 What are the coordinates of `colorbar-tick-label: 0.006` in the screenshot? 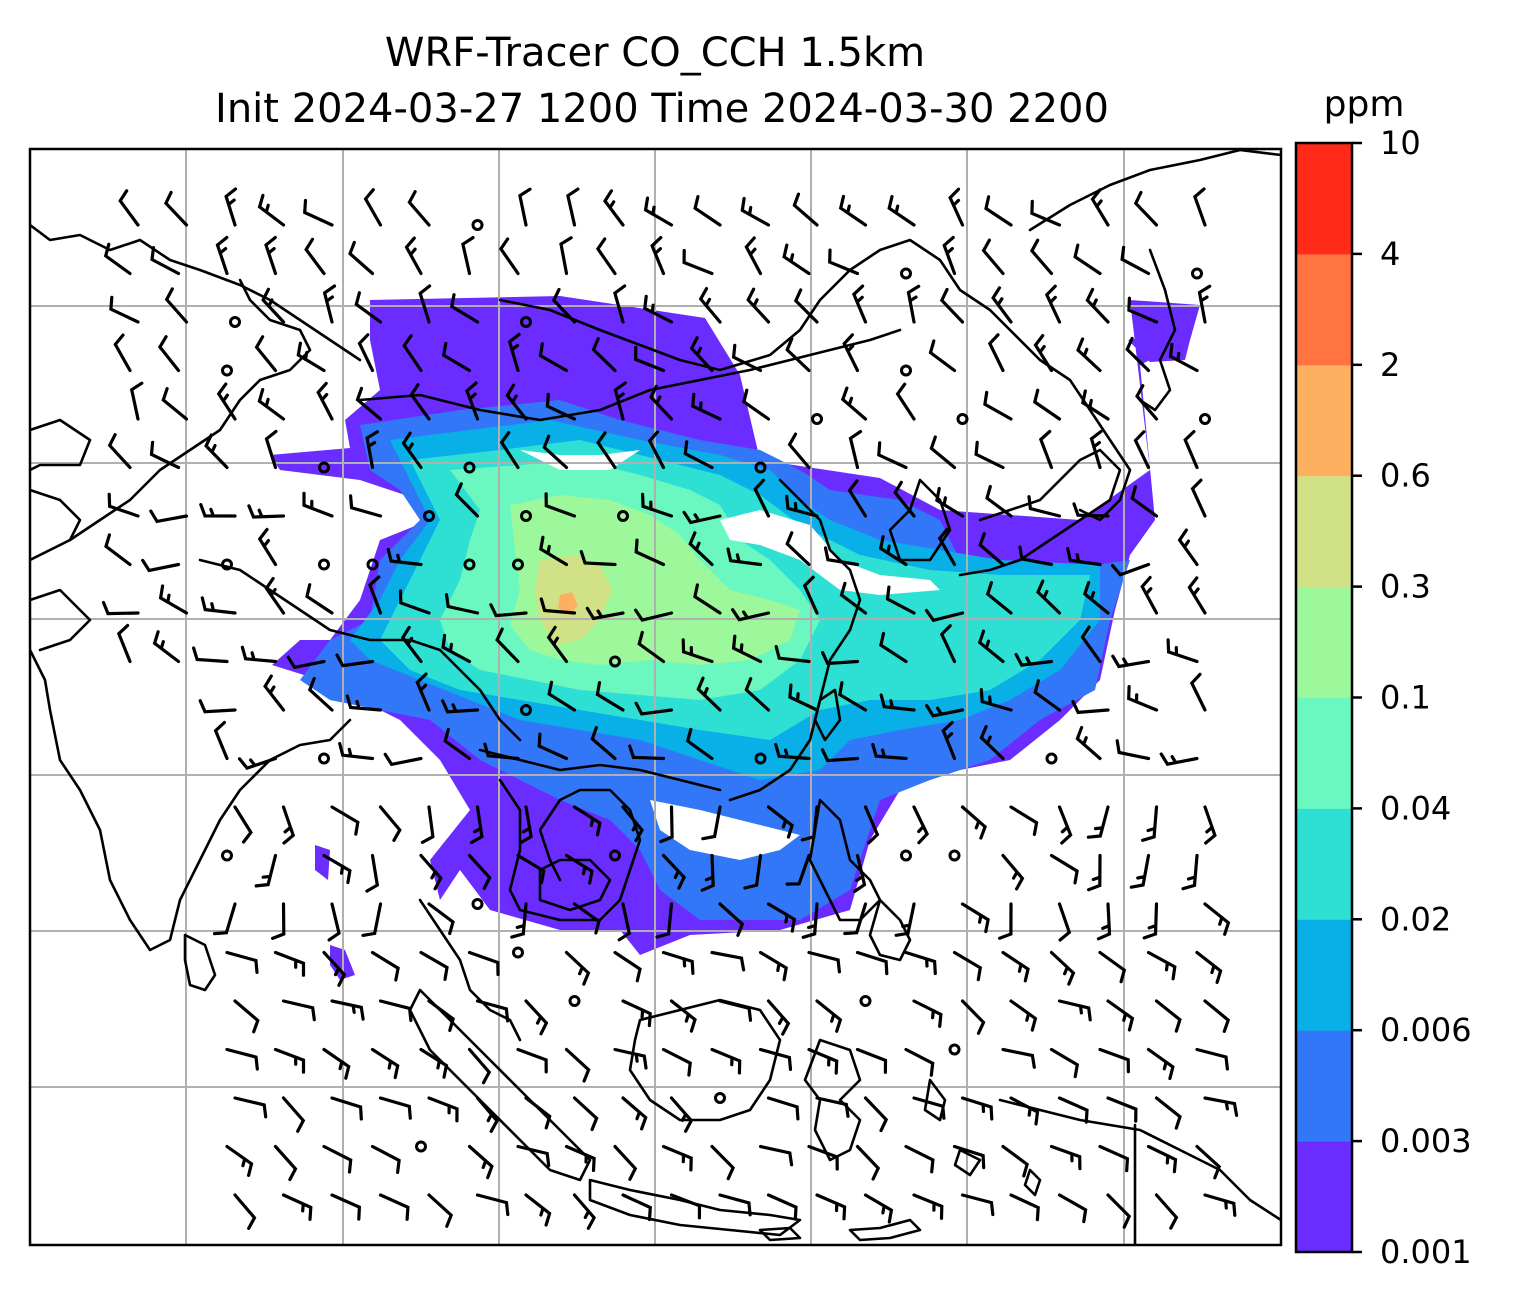 It's located at (1426, 1030).